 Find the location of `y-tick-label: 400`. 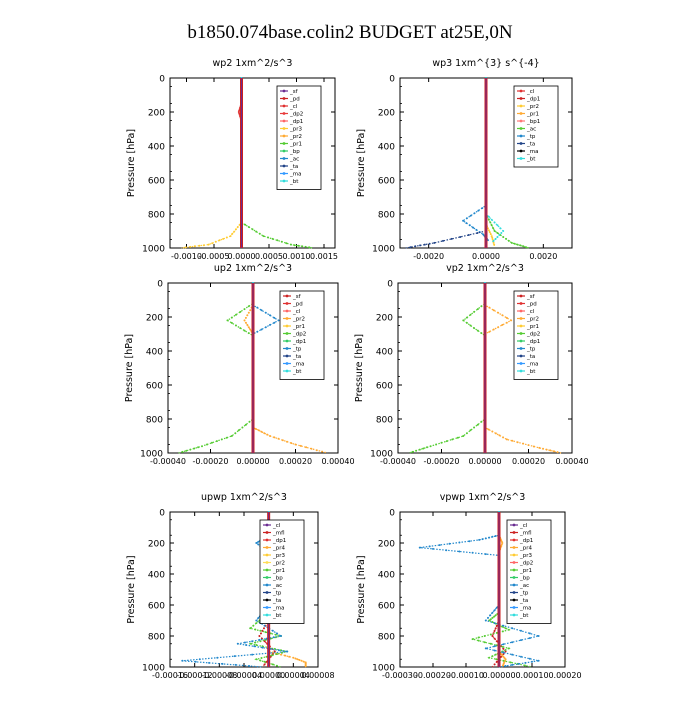

y-tick-label: 400 is located at coordinates (156, 148).